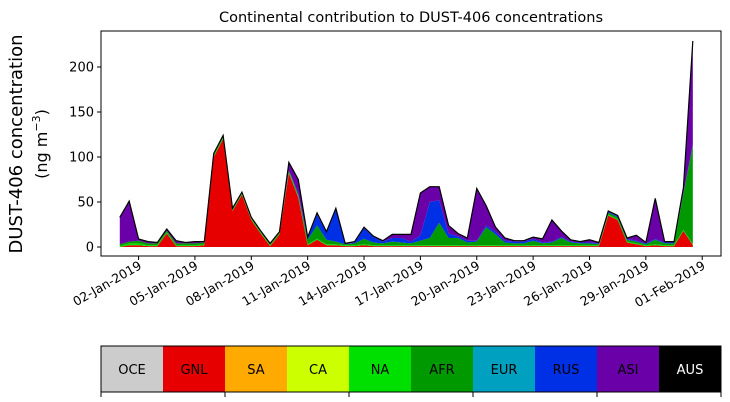 The width and height of the screenshot is (730, 402). I want to click on legend-label-sa: SA, so click(255, 370).